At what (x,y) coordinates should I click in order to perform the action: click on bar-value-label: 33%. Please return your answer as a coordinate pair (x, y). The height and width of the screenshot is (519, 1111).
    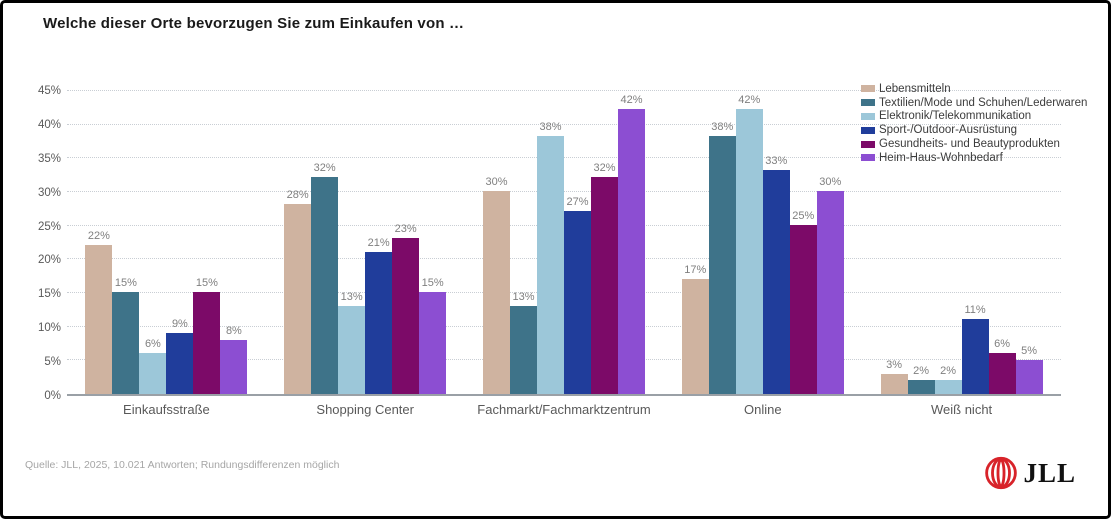
    Looking at the image, I should click on (776, 161).